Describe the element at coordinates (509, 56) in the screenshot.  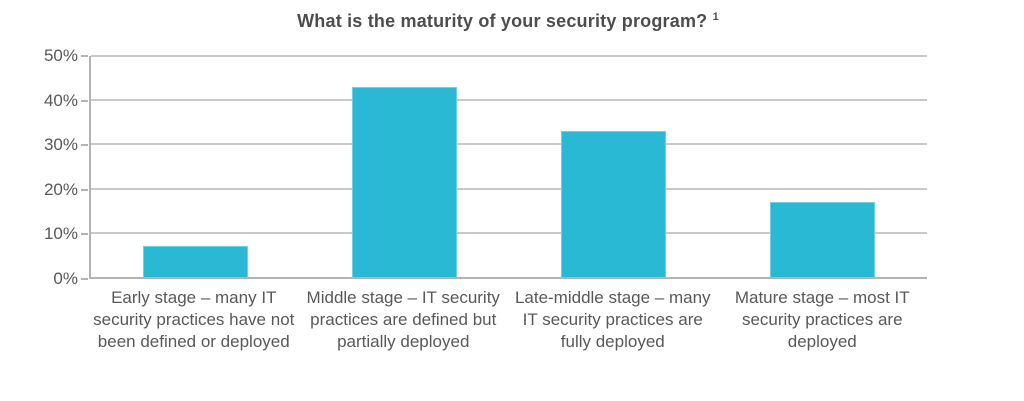
I see `gridline-50%` at that location.